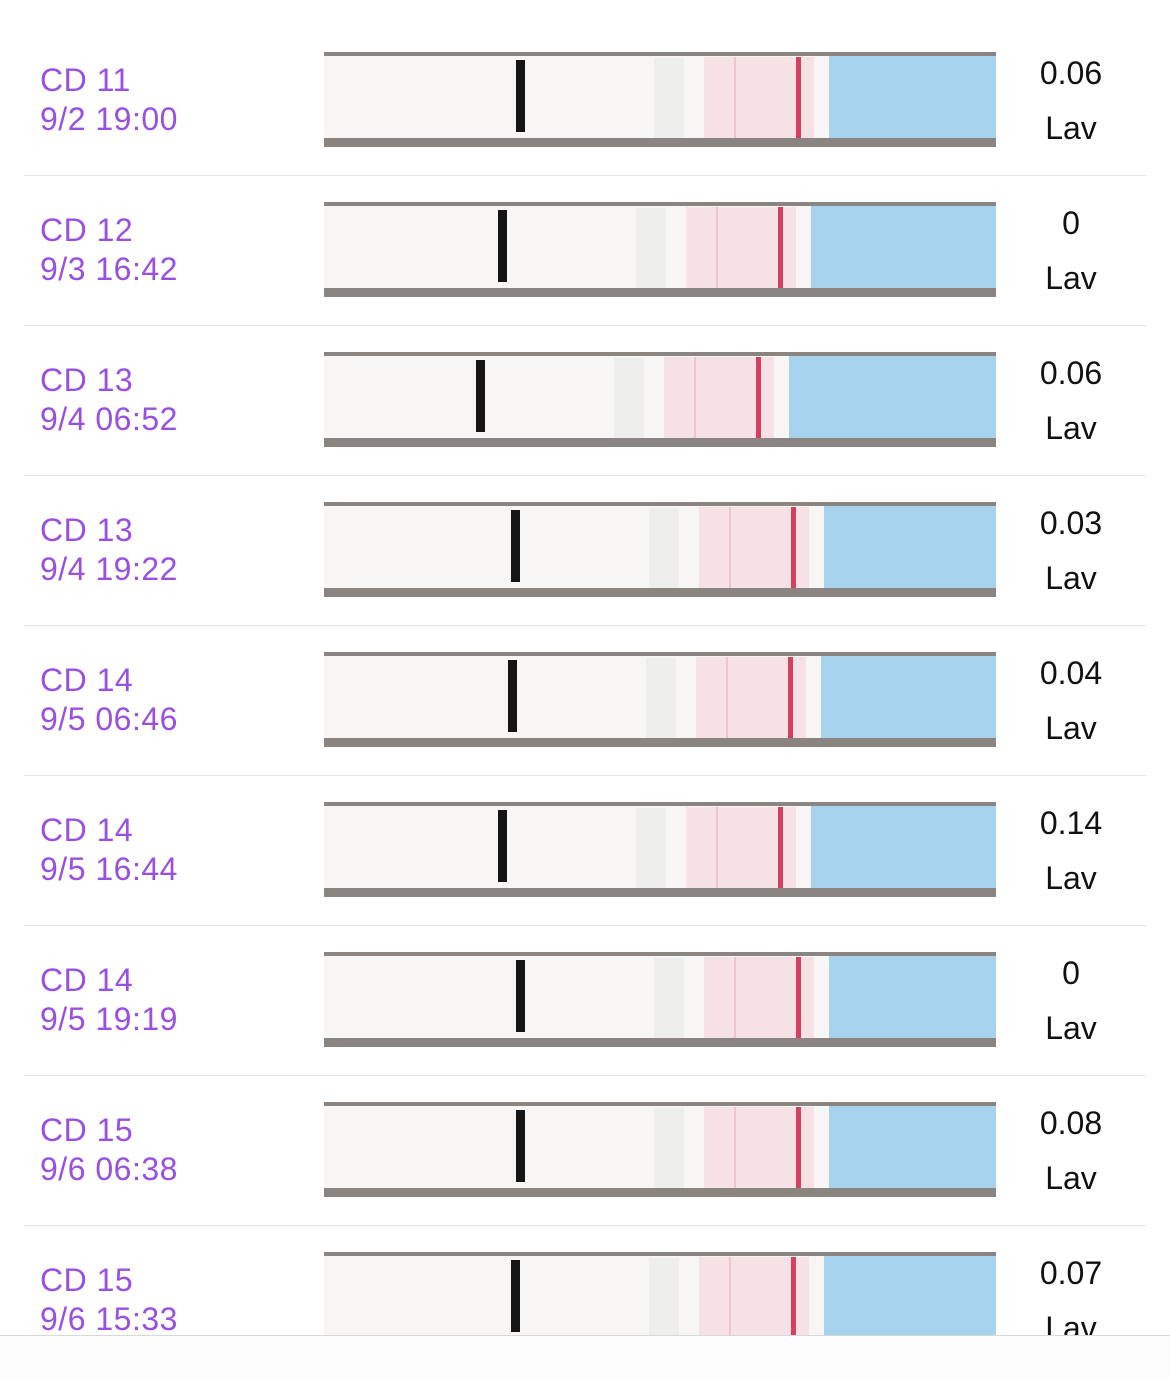  I want to click on lh-value: 0.08, so click(1071, 1123).